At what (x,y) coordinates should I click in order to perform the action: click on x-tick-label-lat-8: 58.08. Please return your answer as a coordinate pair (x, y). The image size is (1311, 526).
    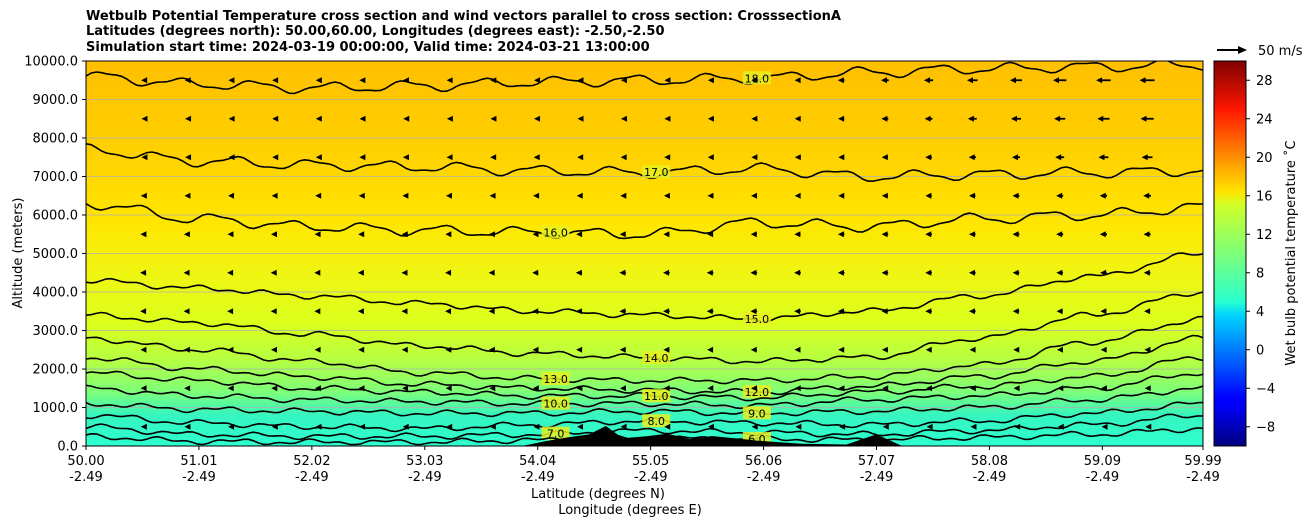
    Looking at the image, I should click on (989, 461).